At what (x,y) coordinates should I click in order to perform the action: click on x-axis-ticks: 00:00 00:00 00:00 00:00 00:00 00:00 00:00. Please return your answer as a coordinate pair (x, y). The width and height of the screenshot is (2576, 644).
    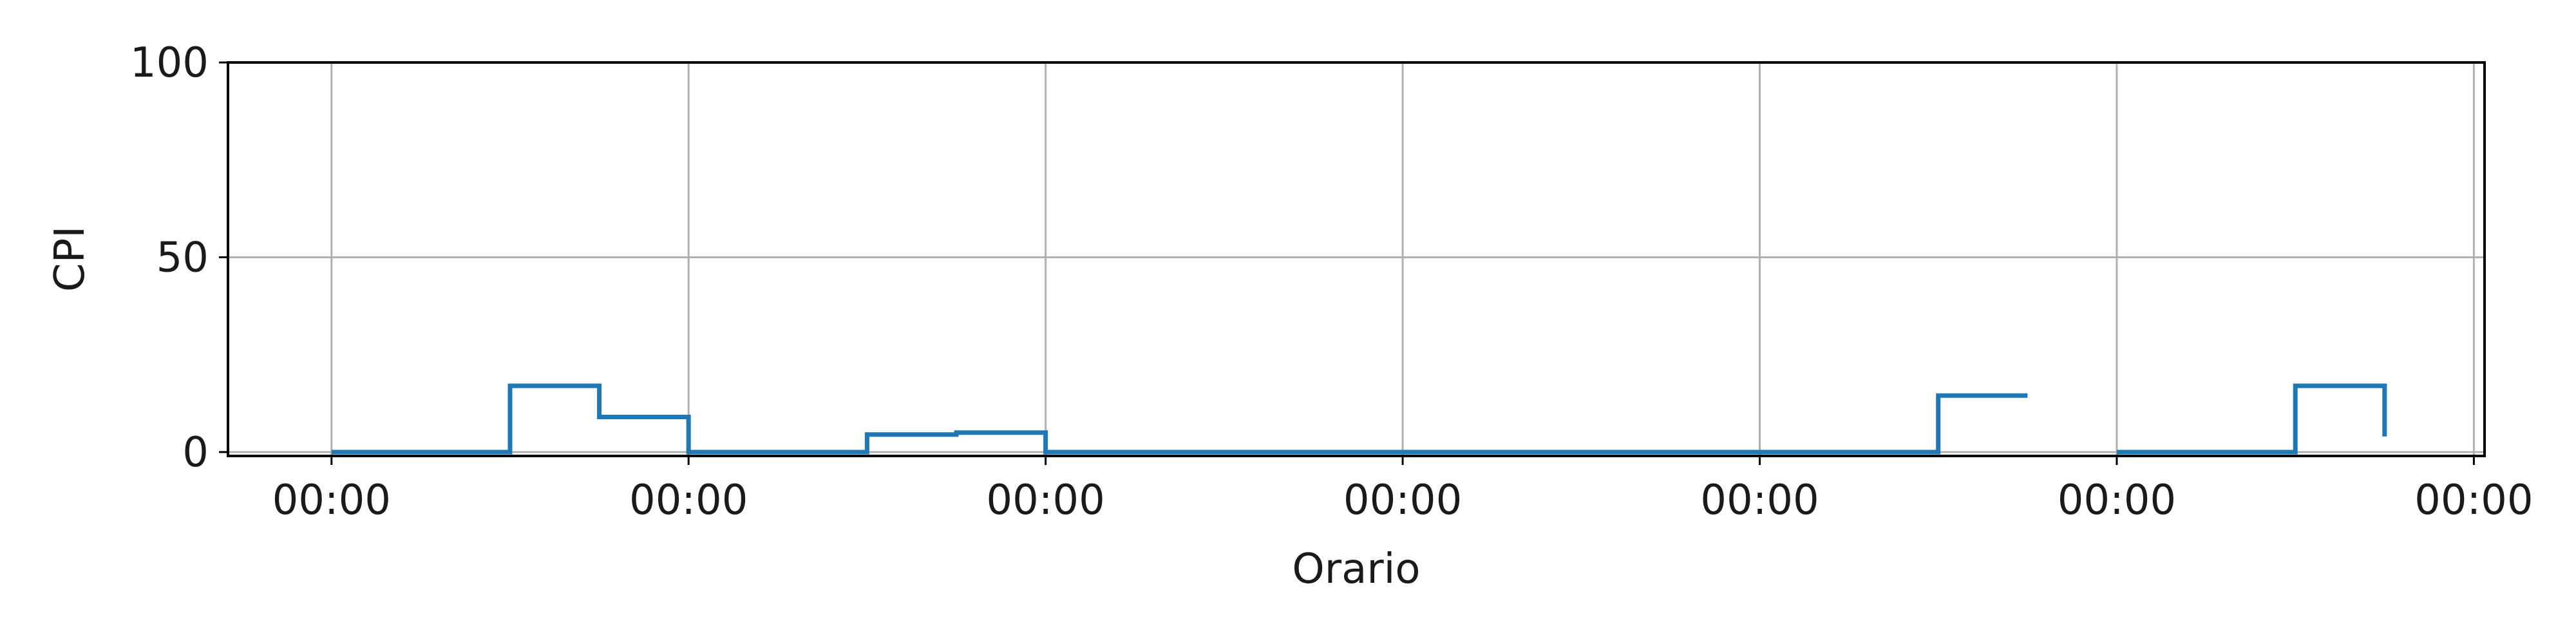
    Looking at the image, I should click on (1403, 490).